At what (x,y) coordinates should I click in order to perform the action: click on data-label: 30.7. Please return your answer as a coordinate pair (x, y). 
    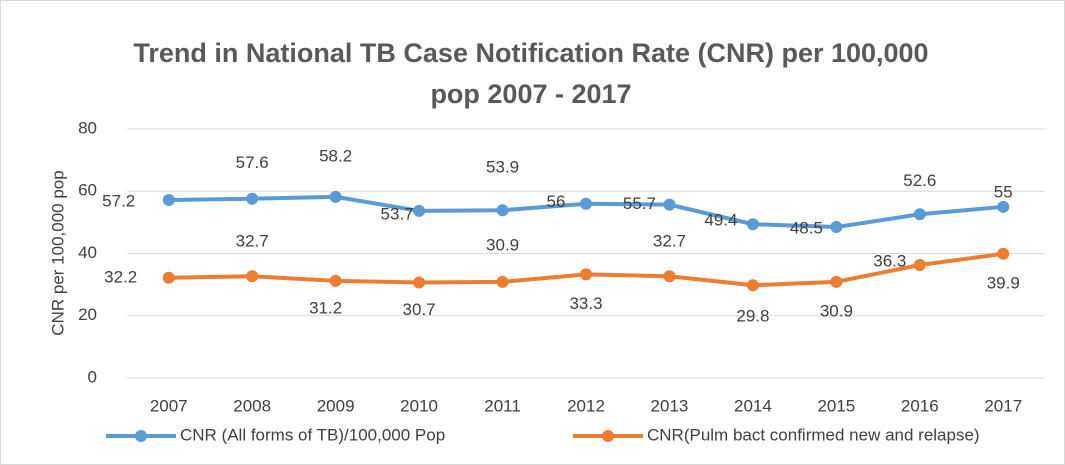
    Looking at the image, I should click on (419, 309).